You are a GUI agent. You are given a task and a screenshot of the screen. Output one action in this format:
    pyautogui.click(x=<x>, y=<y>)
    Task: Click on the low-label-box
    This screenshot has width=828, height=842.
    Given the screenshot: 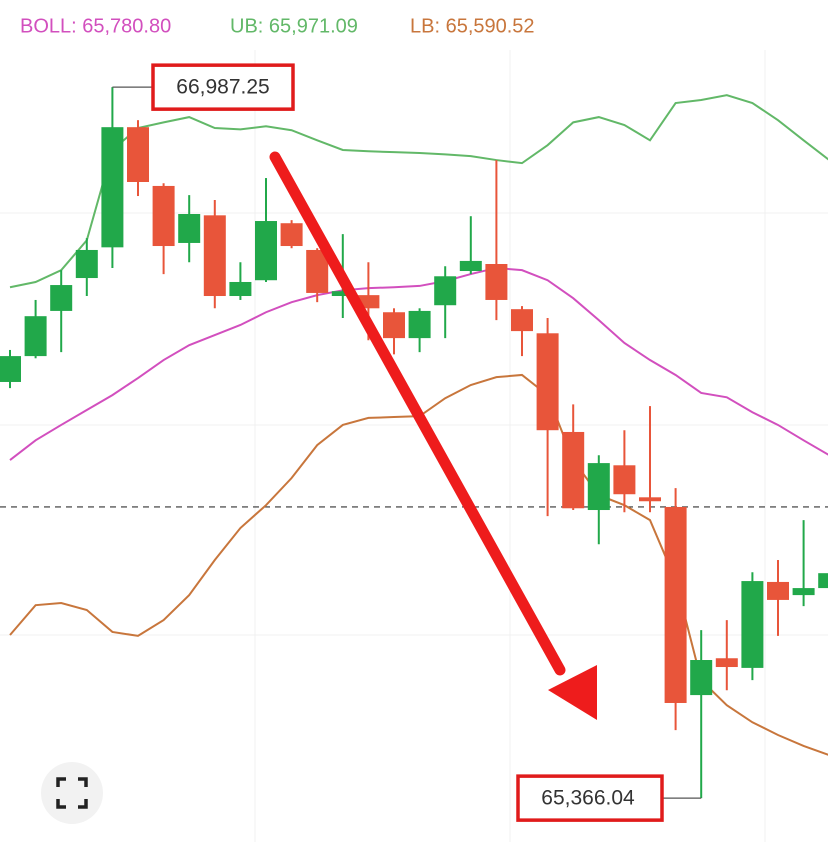 What is the action you would take?
    pyautogui.click(x=590, y=798)
    